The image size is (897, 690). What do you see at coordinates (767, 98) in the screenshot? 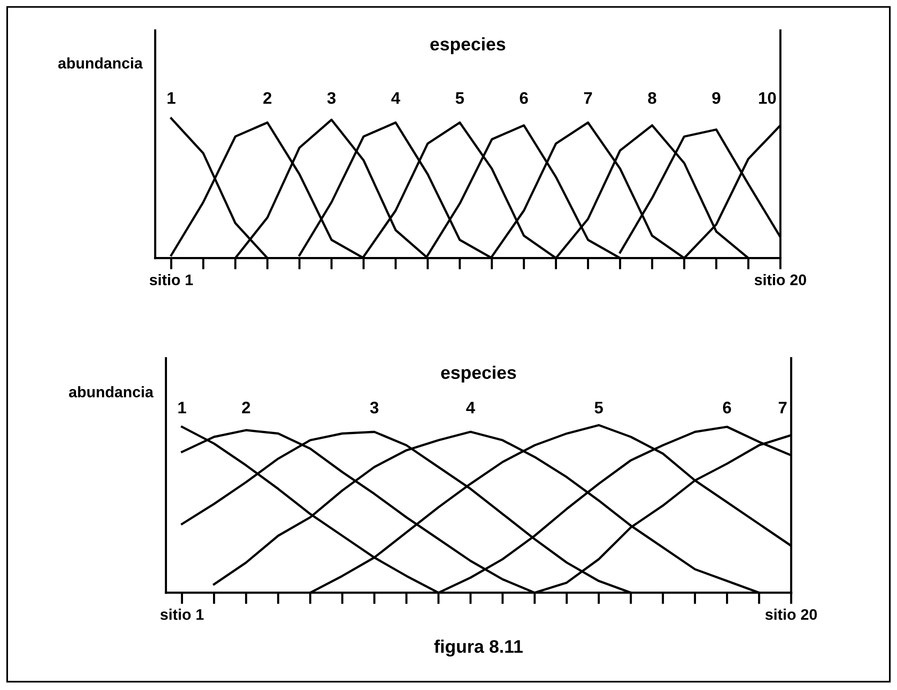
I see `series-label: 10` at bounding box center [767, 98].